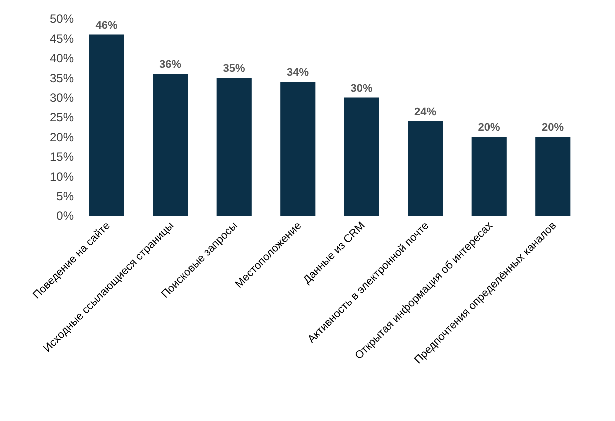 Image resolution: width=615 pixels, height=421 pixels. What do you see at coordinates (62, 157) in the screenshot?
I see `y-tick-label: 15%` at bounding box center [62, 157].